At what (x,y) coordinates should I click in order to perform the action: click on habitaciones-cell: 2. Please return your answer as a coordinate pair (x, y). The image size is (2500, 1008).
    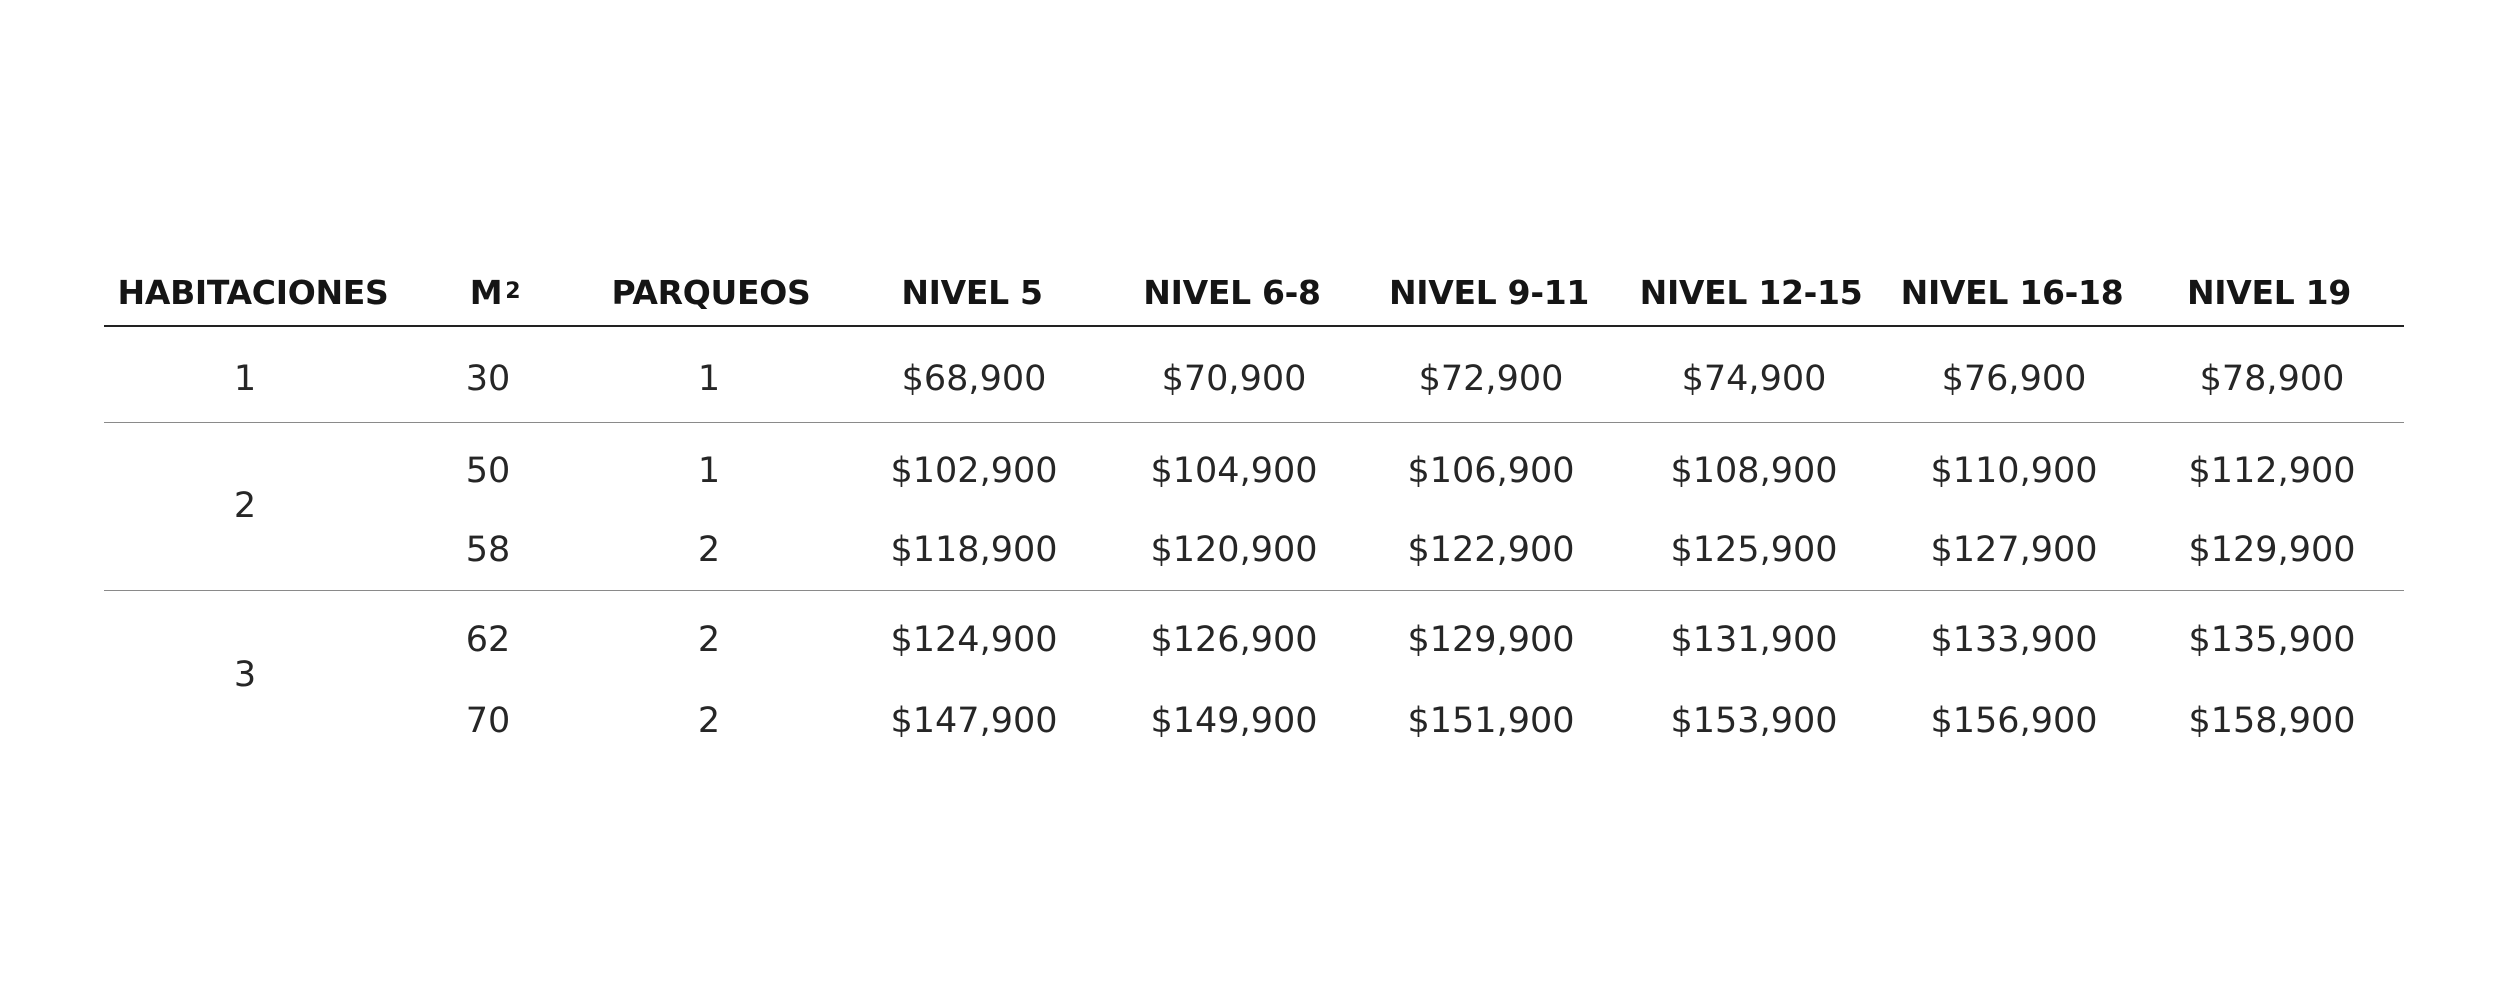
    Looking at the image, I should click on (245, 506).